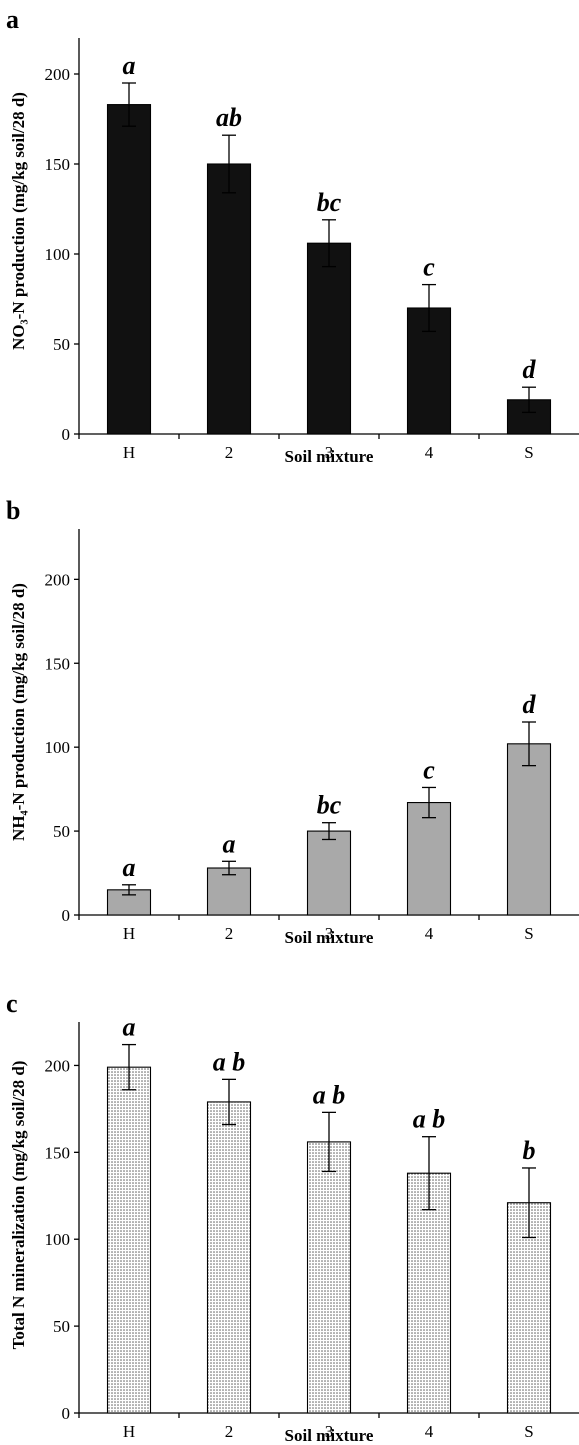 This screenshot has height=1445, width=579. I want to click on panel-a-y-axis-label: NO₃-N production (mg/kg soil/28 d), so click(18, 221).